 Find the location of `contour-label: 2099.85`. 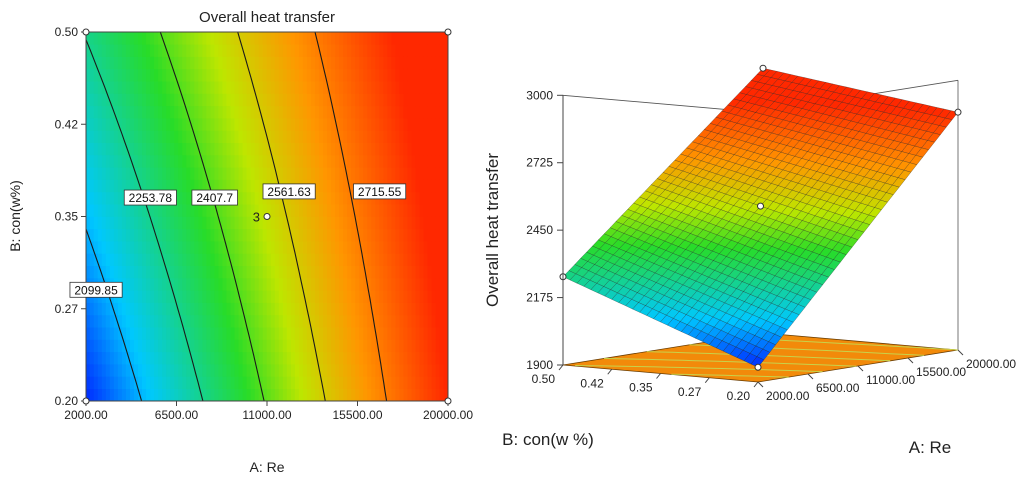

contour-label: 2099.85 is located at coordinates (96, 290).